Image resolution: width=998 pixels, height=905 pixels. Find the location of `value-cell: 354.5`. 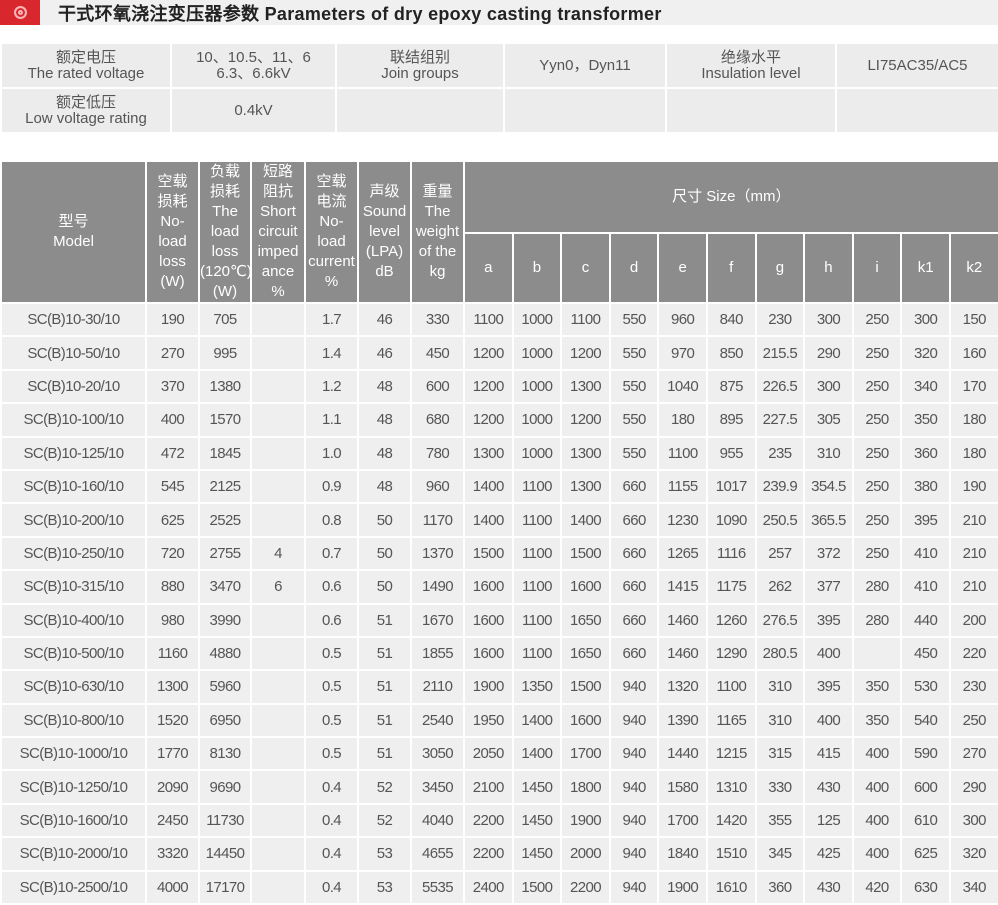

value-cell: 354.5 is located at coordinates (828, 486).